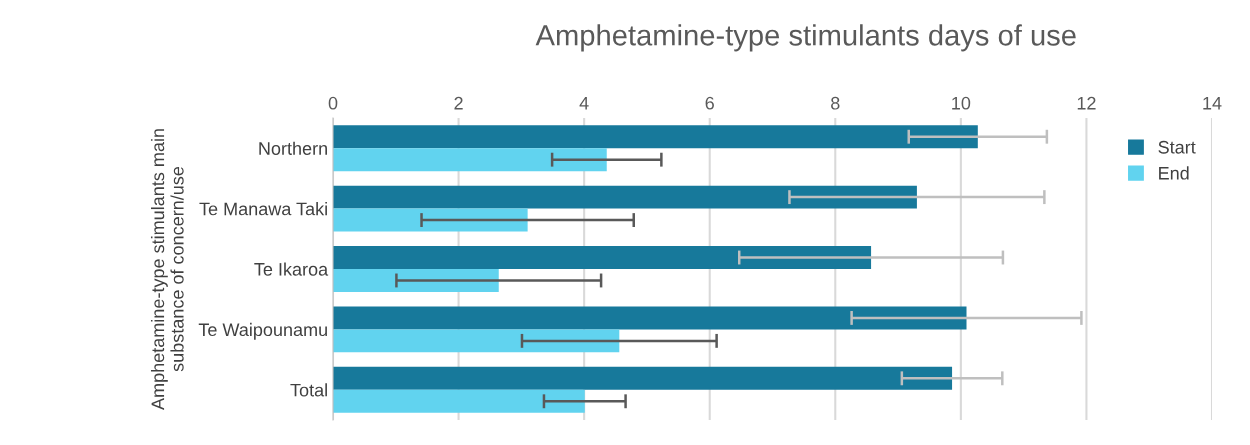 The height and width of the screenshot is (445, 1250). What do you see at coordinates (263, 209) in the screenshot?
I see `y-tick-label: Te Manawa Taki` at bounding box center [263, 209].